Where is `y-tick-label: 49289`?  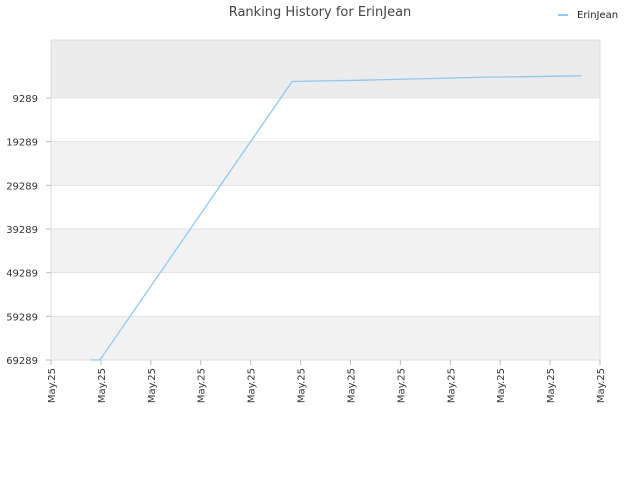
y-tick-label: 49289 is located at coordinates (22, 274).